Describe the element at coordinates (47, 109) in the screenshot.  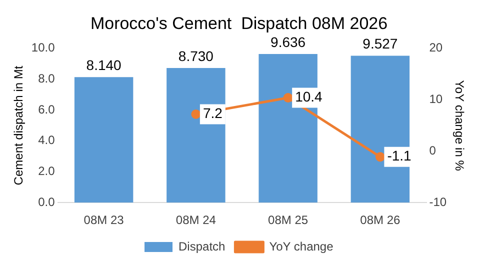
I see `y-tick-label: 6.0` at that location.